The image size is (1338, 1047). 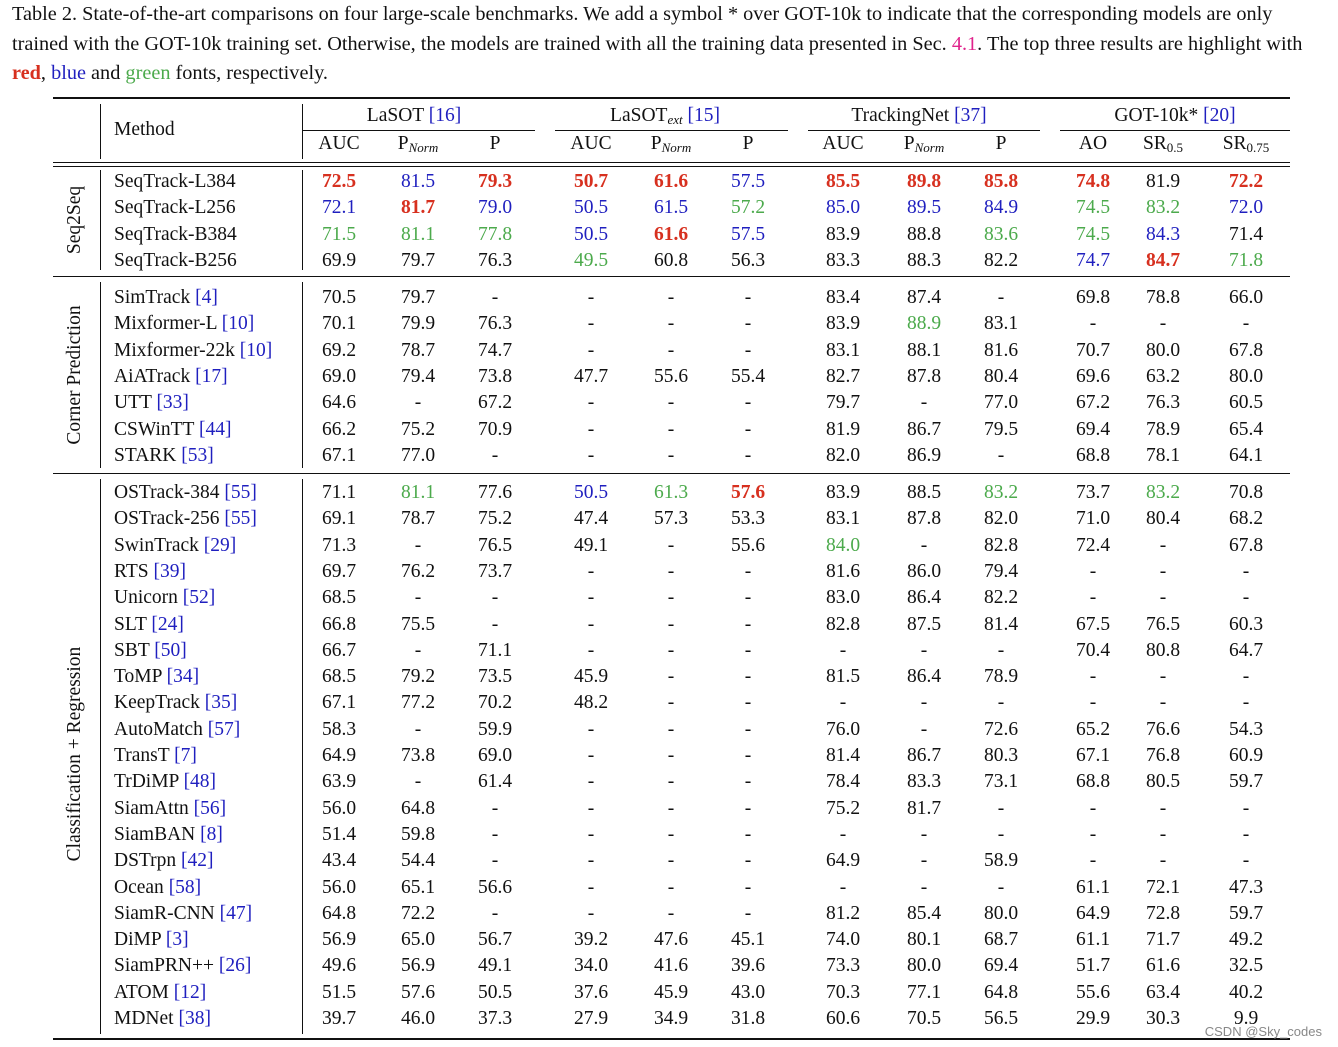 What do you see at coordinates (1093, 729) in the screenshot?
I see `table-cell: 65.2` at bounding box center [1093, 729].